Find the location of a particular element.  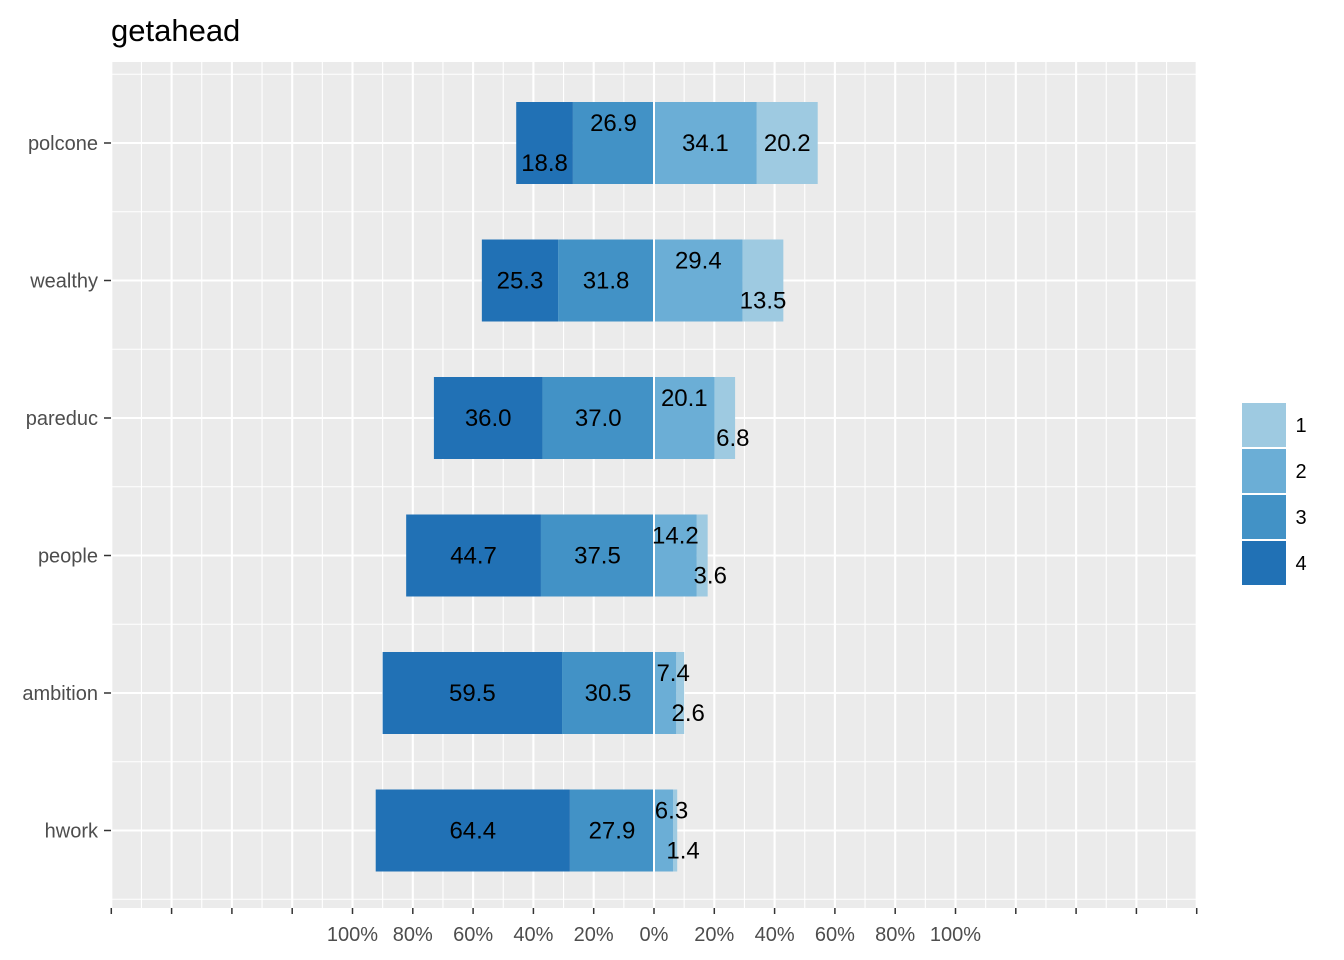

data-label: 59.5 is located at coordinates (472, 693).